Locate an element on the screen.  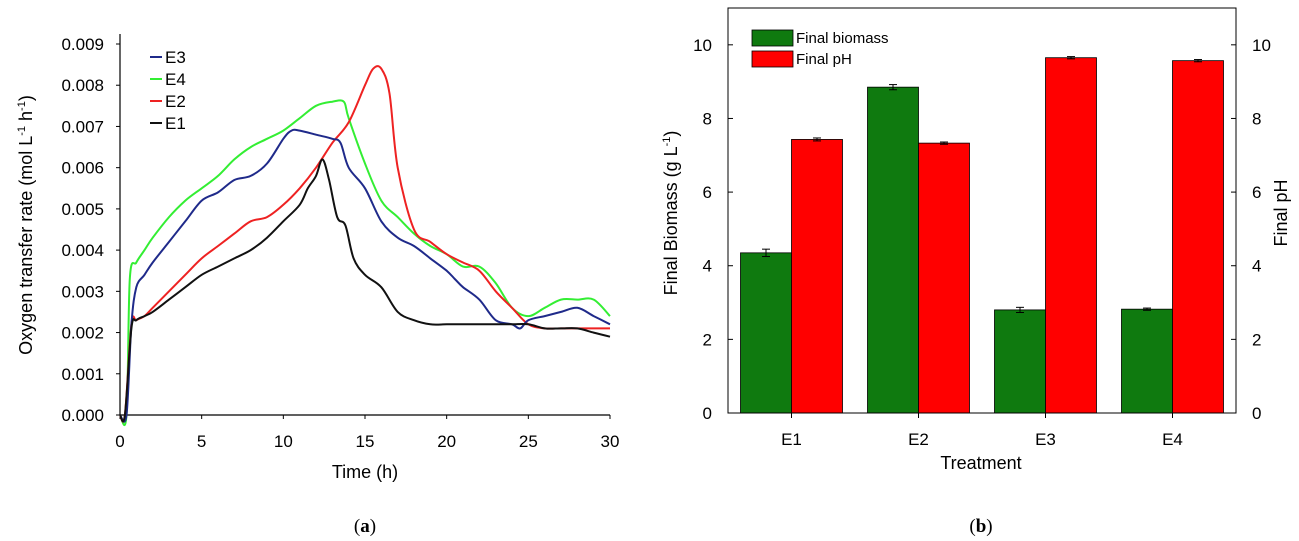
panel-b-right-tick-label: 0 is located at coordinates (1256, 413).